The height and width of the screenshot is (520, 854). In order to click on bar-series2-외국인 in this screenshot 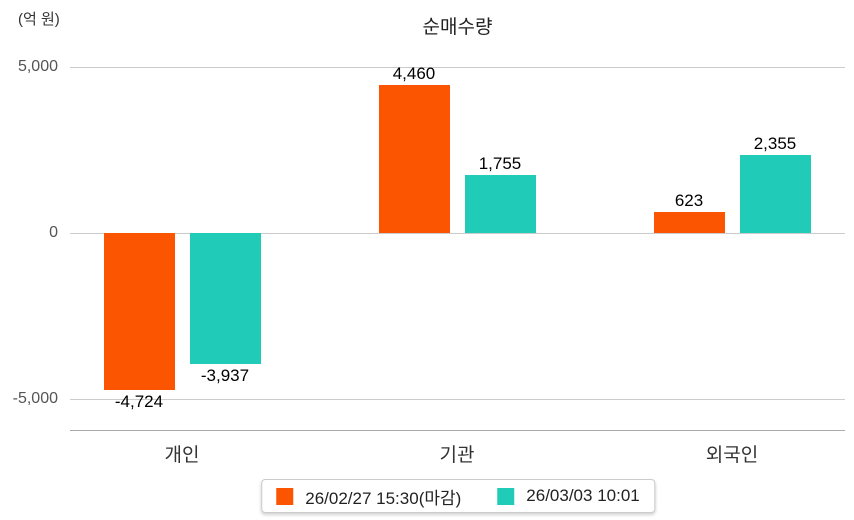, I will do `click(775, 193)`.